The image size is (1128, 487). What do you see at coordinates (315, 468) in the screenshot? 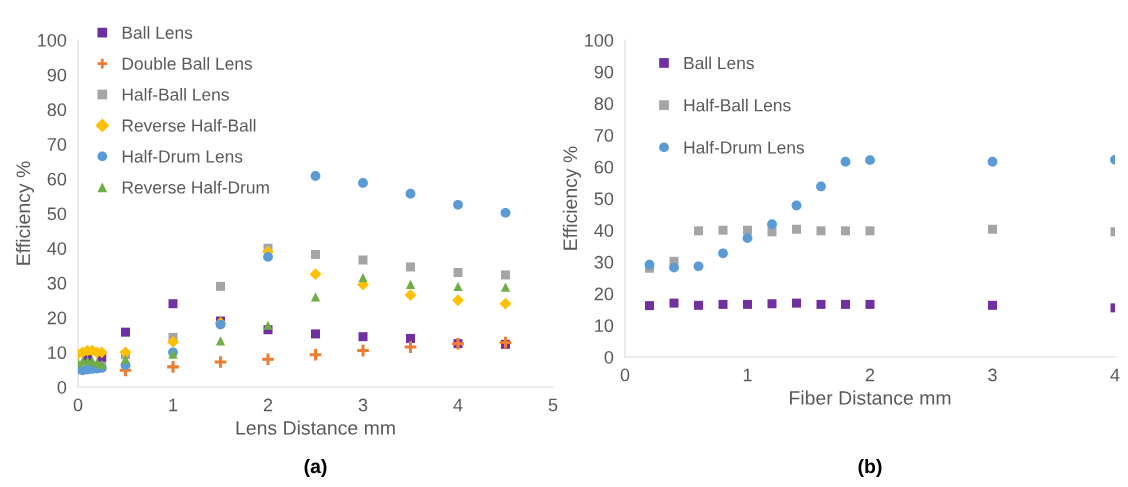
I see `text: (a)` at bounding box center [315, 468].